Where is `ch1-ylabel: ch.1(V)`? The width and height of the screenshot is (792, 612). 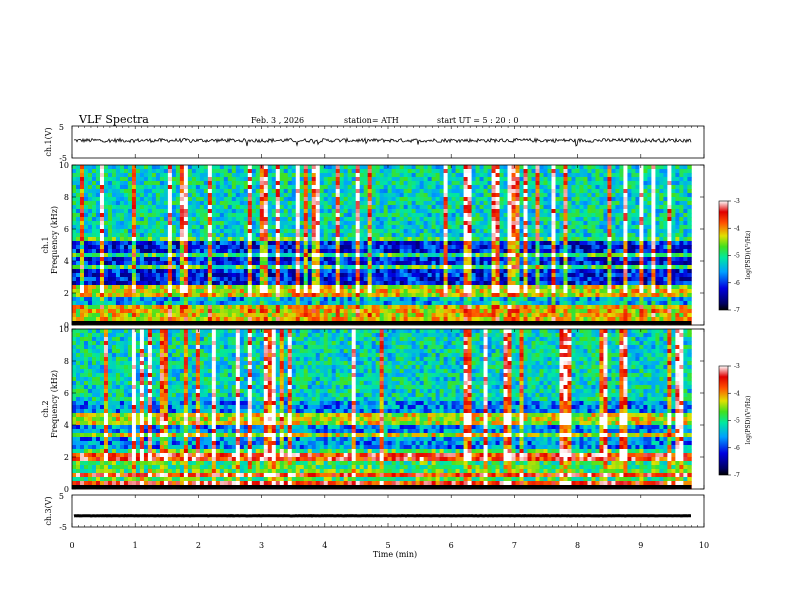
ch1-ylabel: ch.1(V) is located at coordinates (48, 141).